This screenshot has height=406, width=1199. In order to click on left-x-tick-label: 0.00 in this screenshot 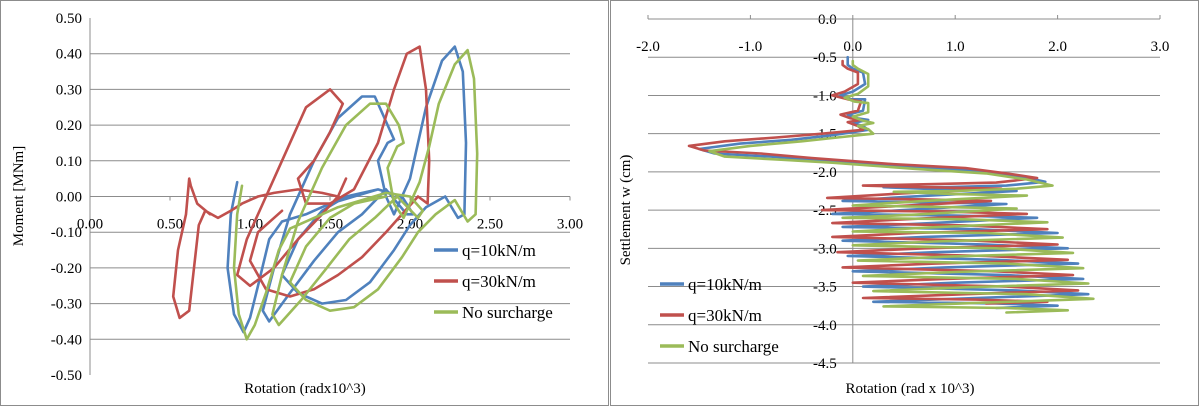, I will do `click(90, 225)`.